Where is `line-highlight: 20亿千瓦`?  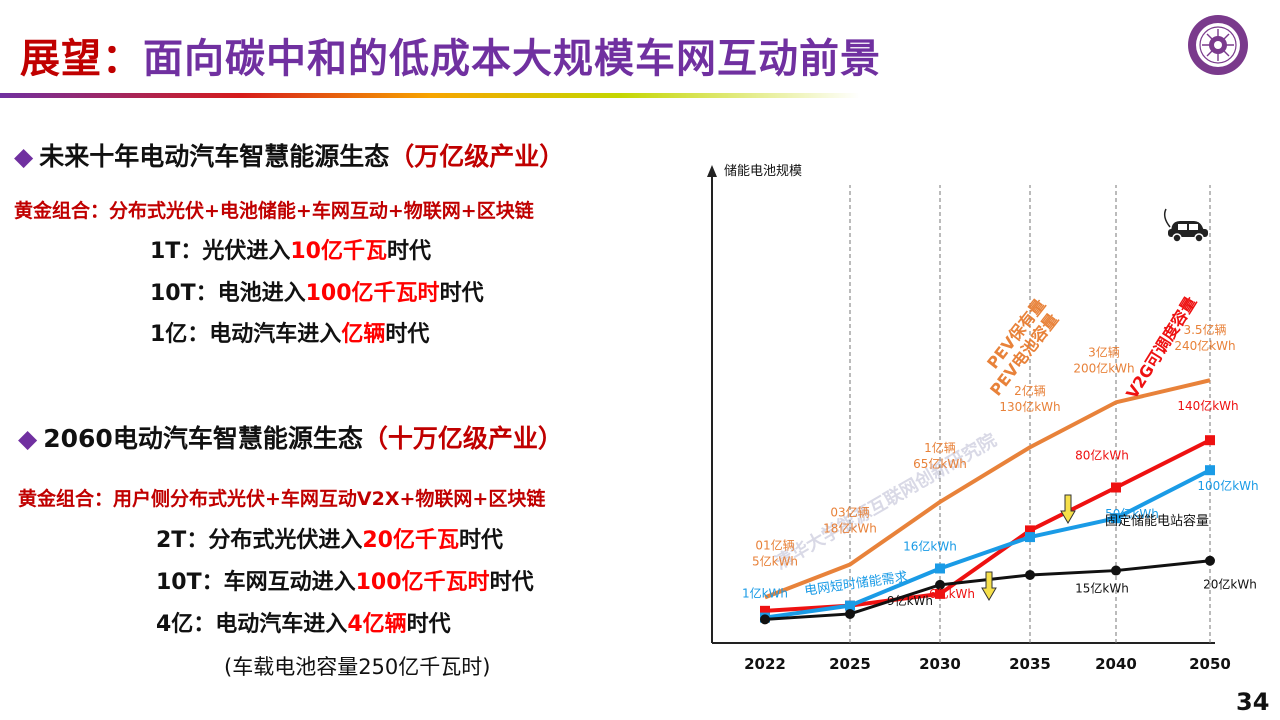
line-highlight: 20亿千瓦 is located at coordinates (410, 540).